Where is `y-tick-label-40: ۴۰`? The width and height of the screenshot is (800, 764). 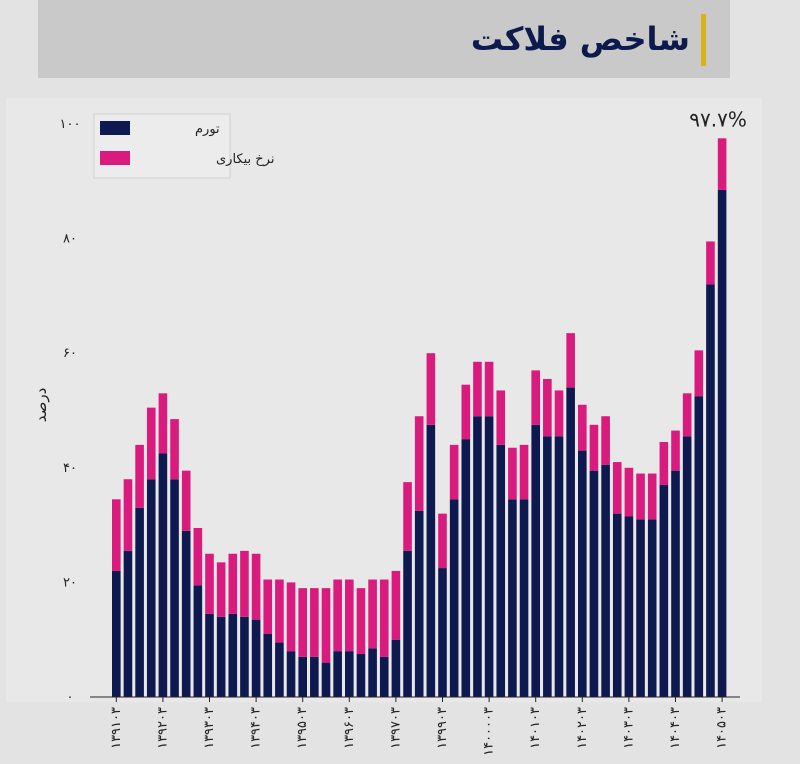 y-tick-label-40: ۴۰ is located at coordinates (70, 468).